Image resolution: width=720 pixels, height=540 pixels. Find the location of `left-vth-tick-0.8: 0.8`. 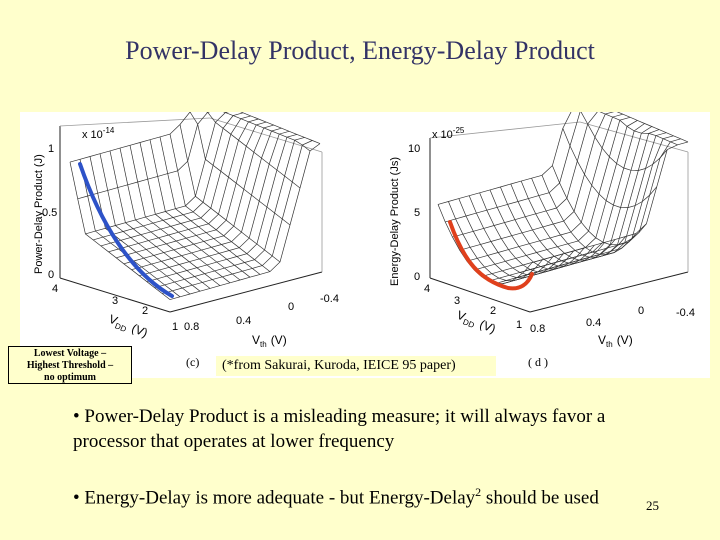

left-vth-tick-0.8: 0.8 is located at coordinates (191, 327).